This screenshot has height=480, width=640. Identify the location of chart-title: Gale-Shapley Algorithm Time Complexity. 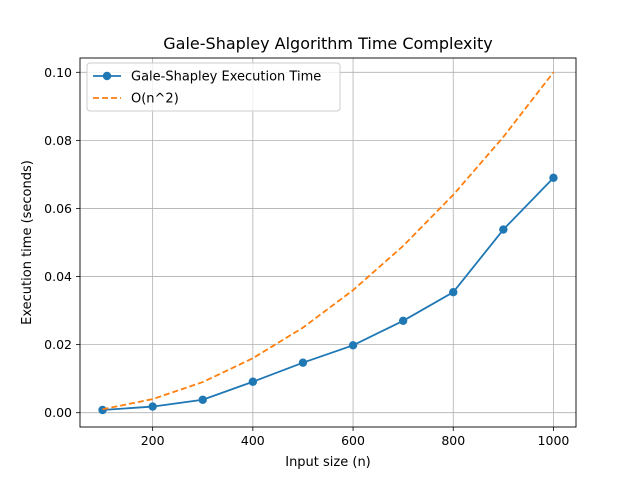
(327, 43).